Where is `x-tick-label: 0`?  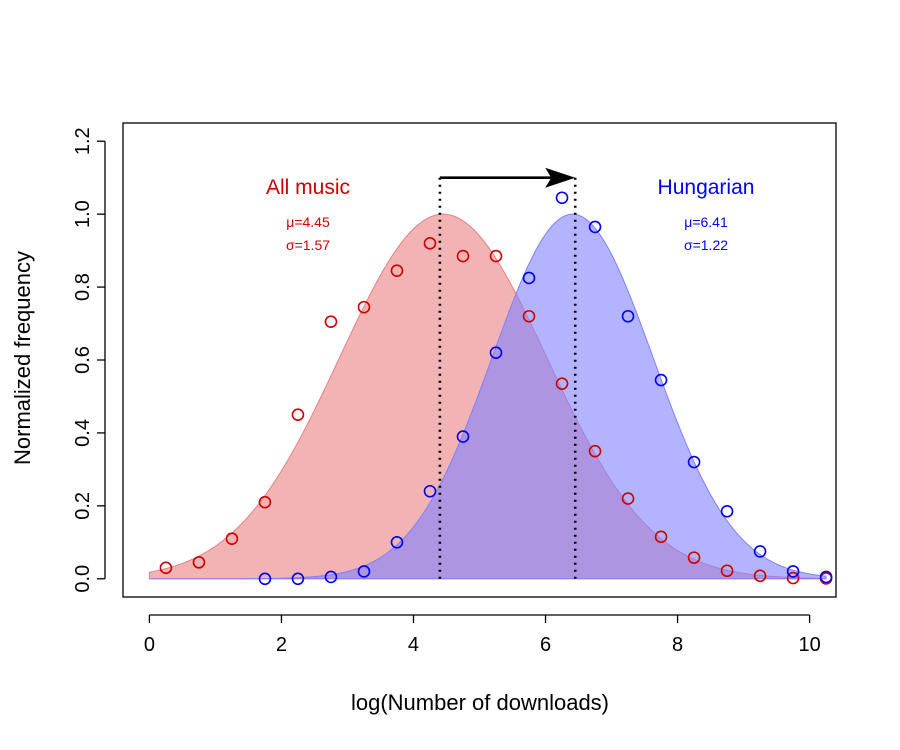 x-tick-label: 0 is located at coordinates (149, 645).